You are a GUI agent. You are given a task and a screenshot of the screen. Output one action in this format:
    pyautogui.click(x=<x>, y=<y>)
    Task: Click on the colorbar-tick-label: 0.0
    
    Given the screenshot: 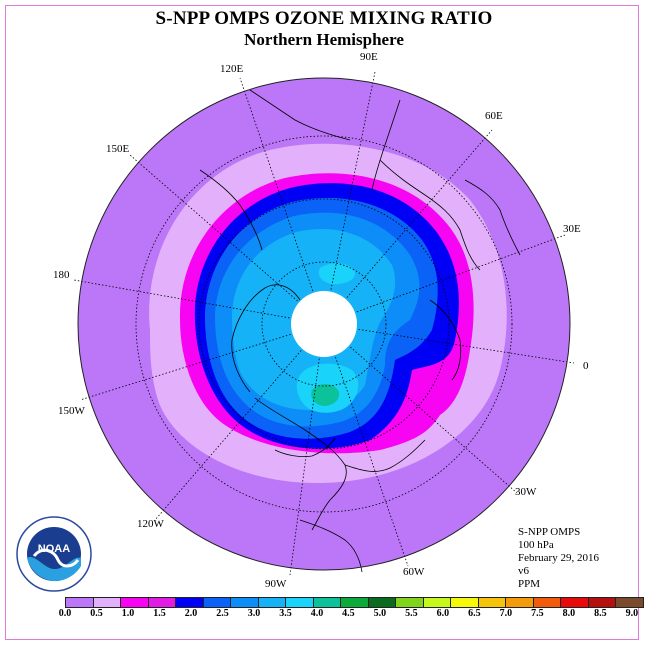 What is the action you would take?
    pyautogui.click(x=65, y=613)
    